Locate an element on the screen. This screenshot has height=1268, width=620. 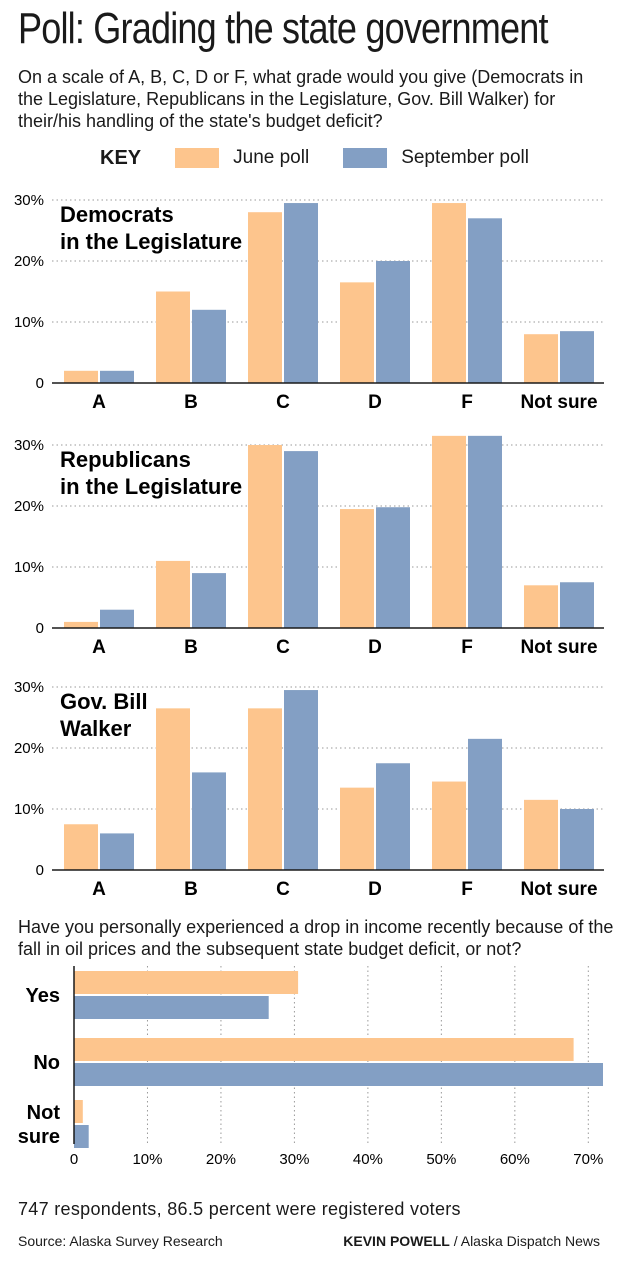
walker-bar-september-d is located at coordinates (393, 816).